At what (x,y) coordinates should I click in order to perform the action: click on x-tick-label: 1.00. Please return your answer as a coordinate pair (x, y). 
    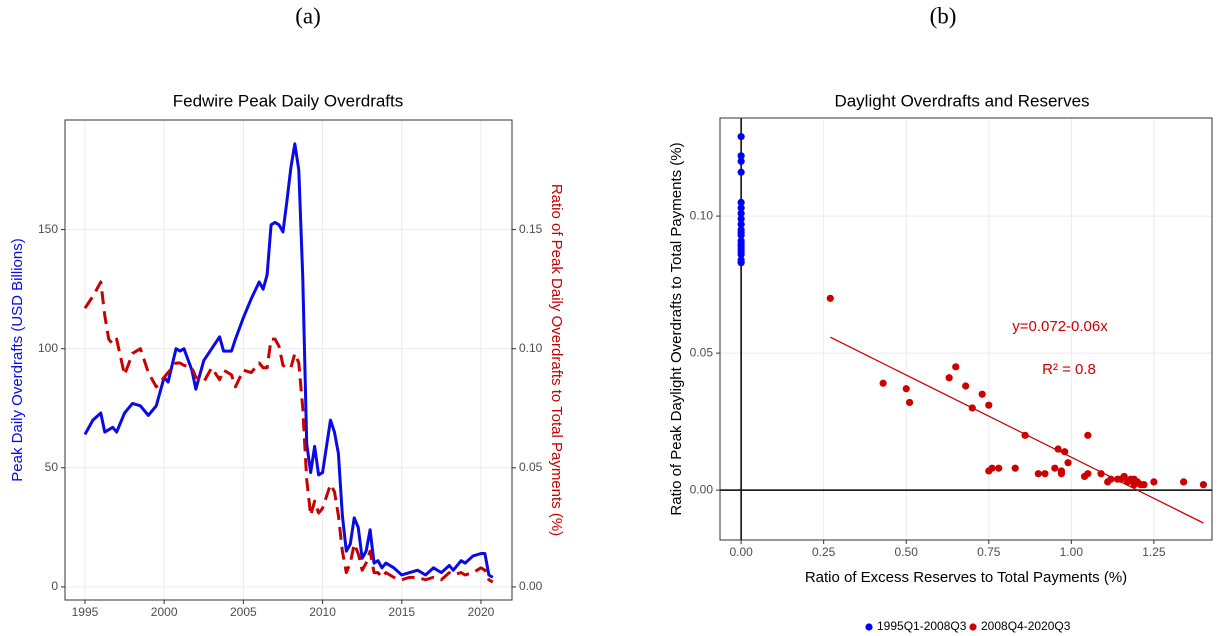
    Looking at the image, I should click on (1072, 552).